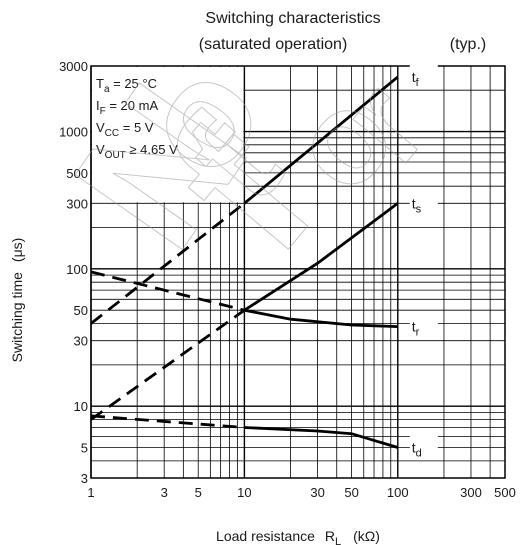 Image resolution: width=531 pixels, height=545 pixels. Describe the element at coordinates (417, 450) in the screenshot. I see `series-label-td: td` at that location.